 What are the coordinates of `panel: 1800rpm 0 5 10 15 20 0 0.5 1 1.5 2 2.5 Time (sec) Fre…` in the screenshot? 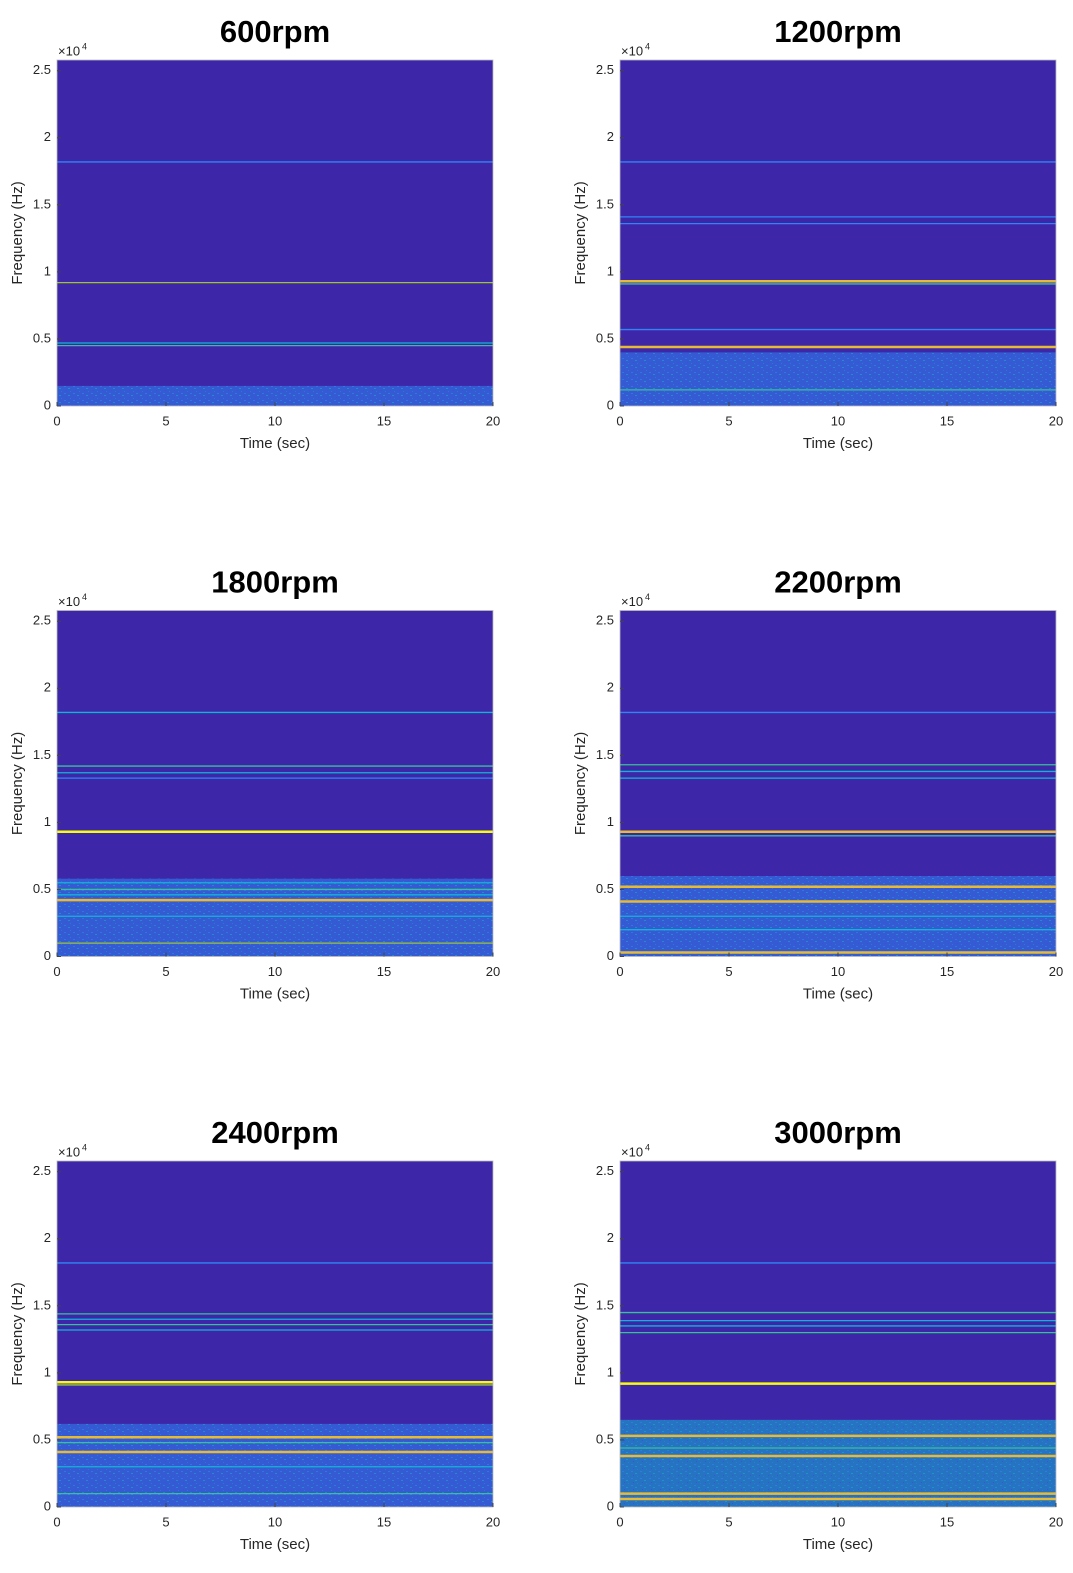 It's located at (254, 784).